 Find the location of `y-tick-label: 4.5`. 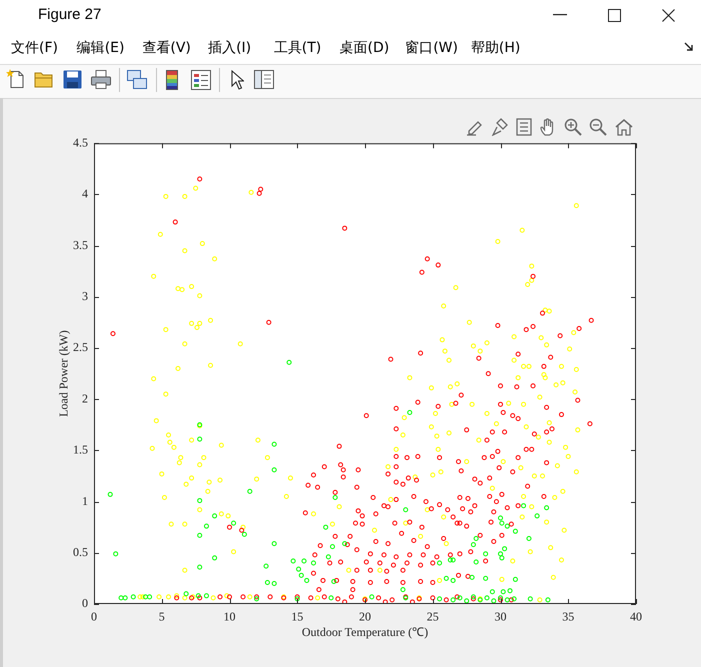

y-tick-label: 4.5 is located at coordinates (80, 142).